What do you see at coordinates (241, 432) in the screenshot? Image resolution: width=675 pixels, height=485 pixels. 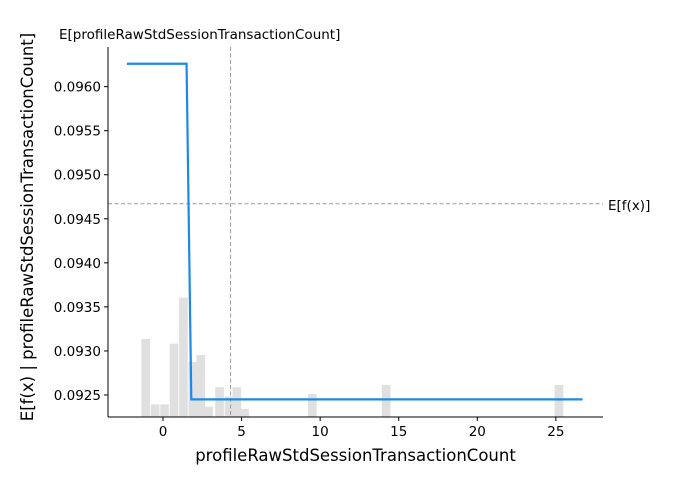 I see `x-tick-label: 5` at bounding box center [241, 432].